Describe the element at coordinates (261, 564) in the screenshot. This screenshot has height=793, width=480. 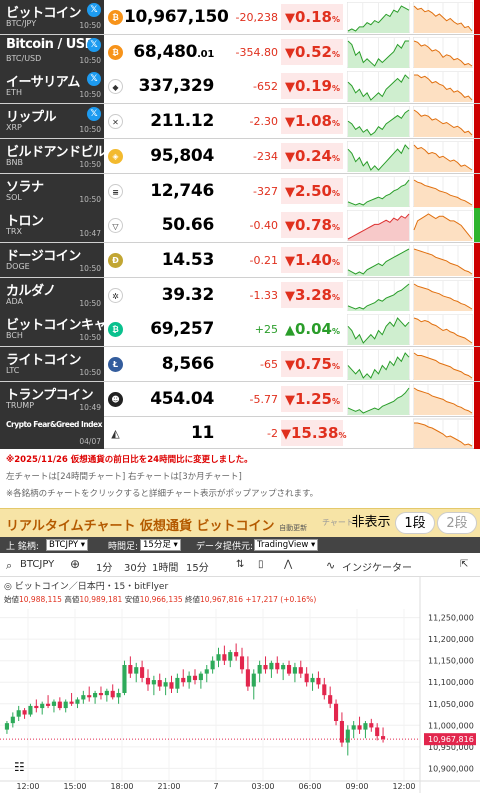
I see `candle-icon: ▯` at that location.